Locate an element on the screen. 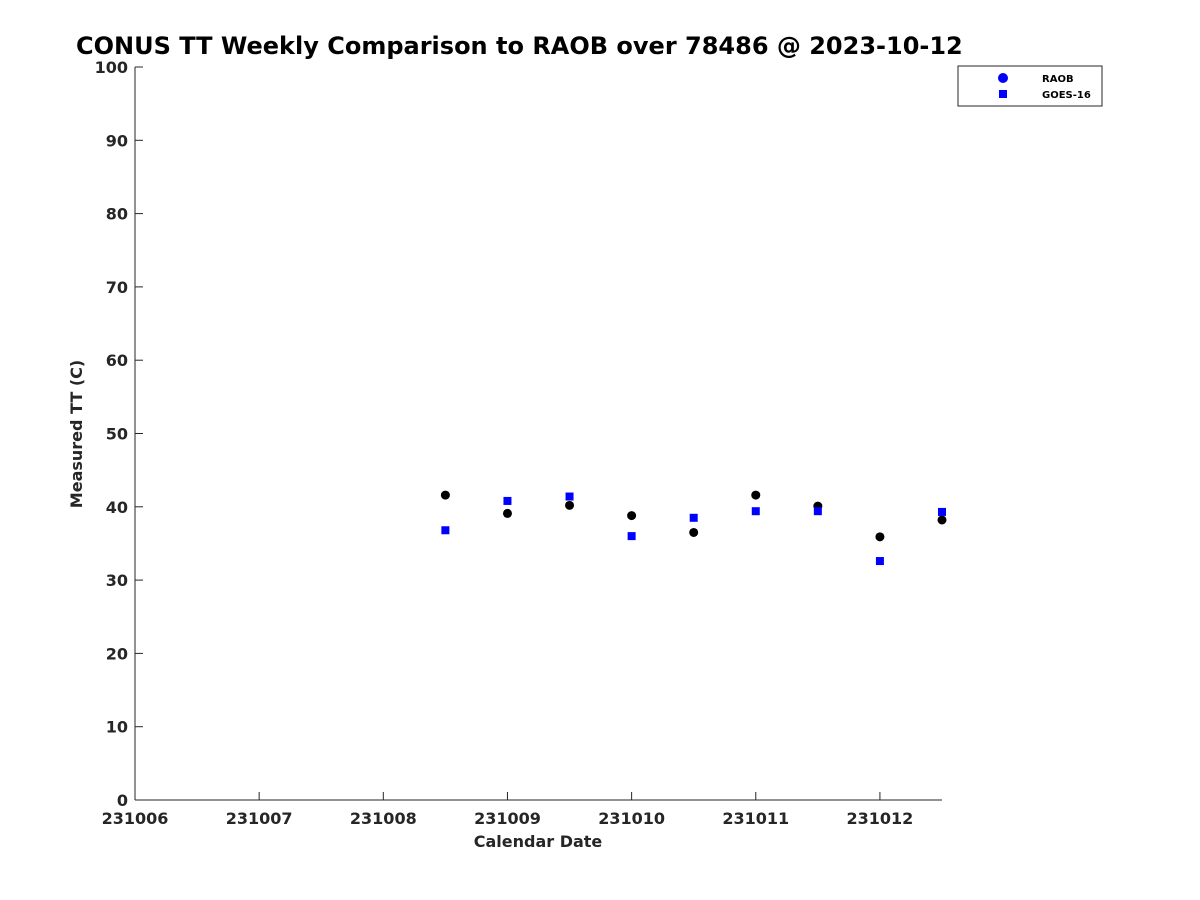  y-tick-label: 20 is located at coordinates (117, 653).